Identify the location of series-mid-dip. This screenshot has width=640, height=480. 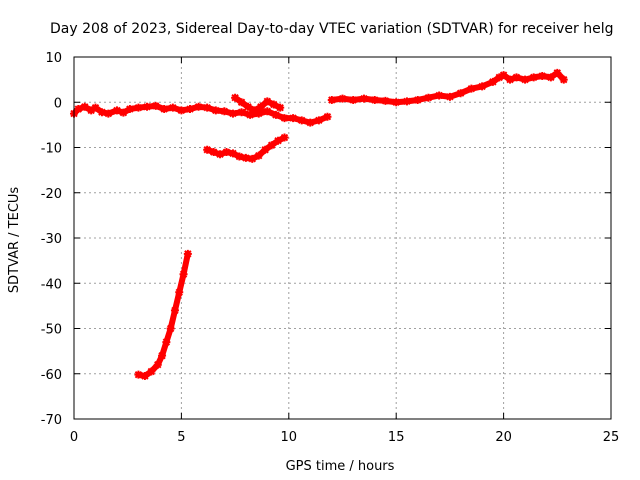
(246, 148).